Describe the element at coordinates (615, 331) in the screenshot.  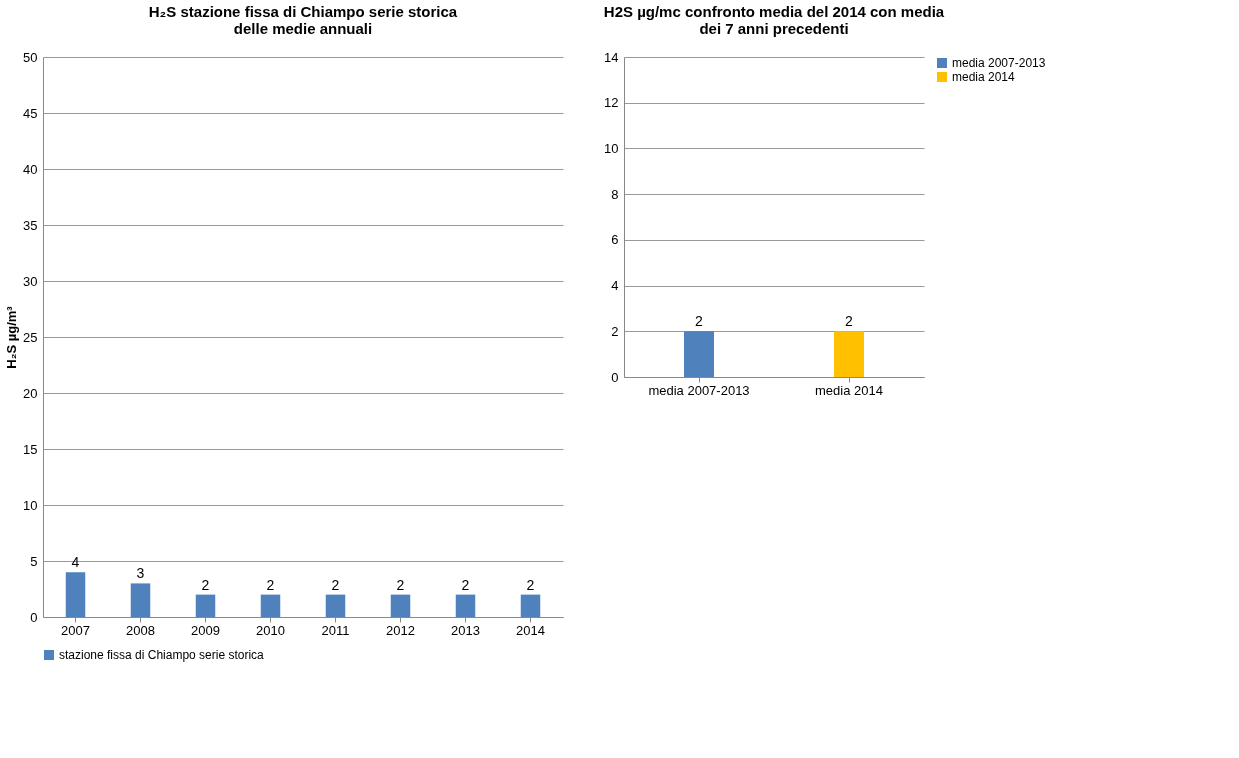
I see `y-tick-label: 2` at that location.